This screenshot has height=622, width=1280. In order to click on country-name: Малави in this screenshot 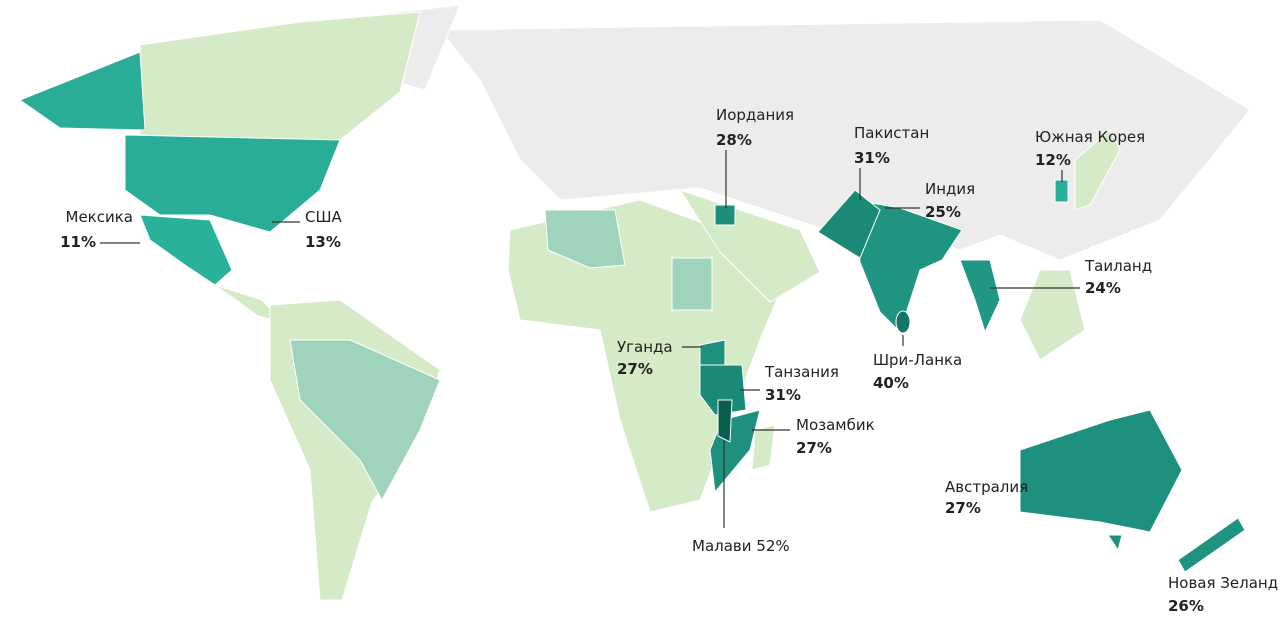, I will do `click(722, 546)`.